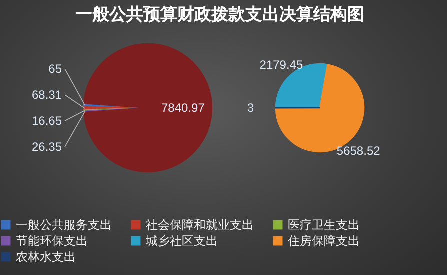  I want to click on legend-label: 一般公共服务支出, so click(64, 225).